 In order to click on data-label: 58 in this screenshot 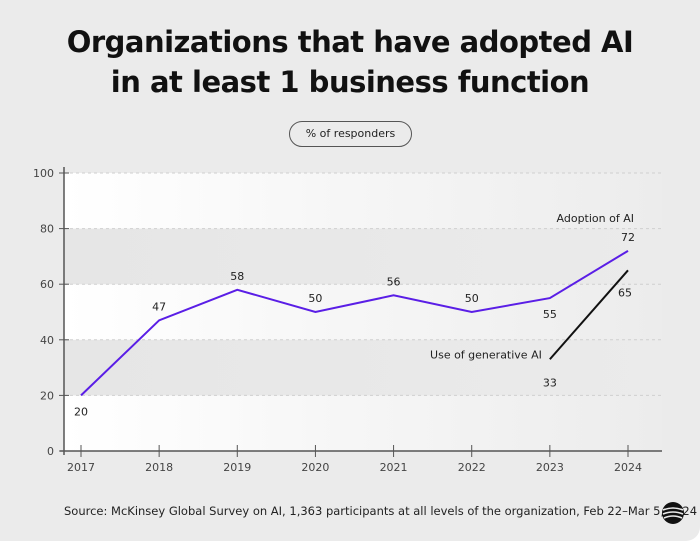, I will do `click(237, 276)`.